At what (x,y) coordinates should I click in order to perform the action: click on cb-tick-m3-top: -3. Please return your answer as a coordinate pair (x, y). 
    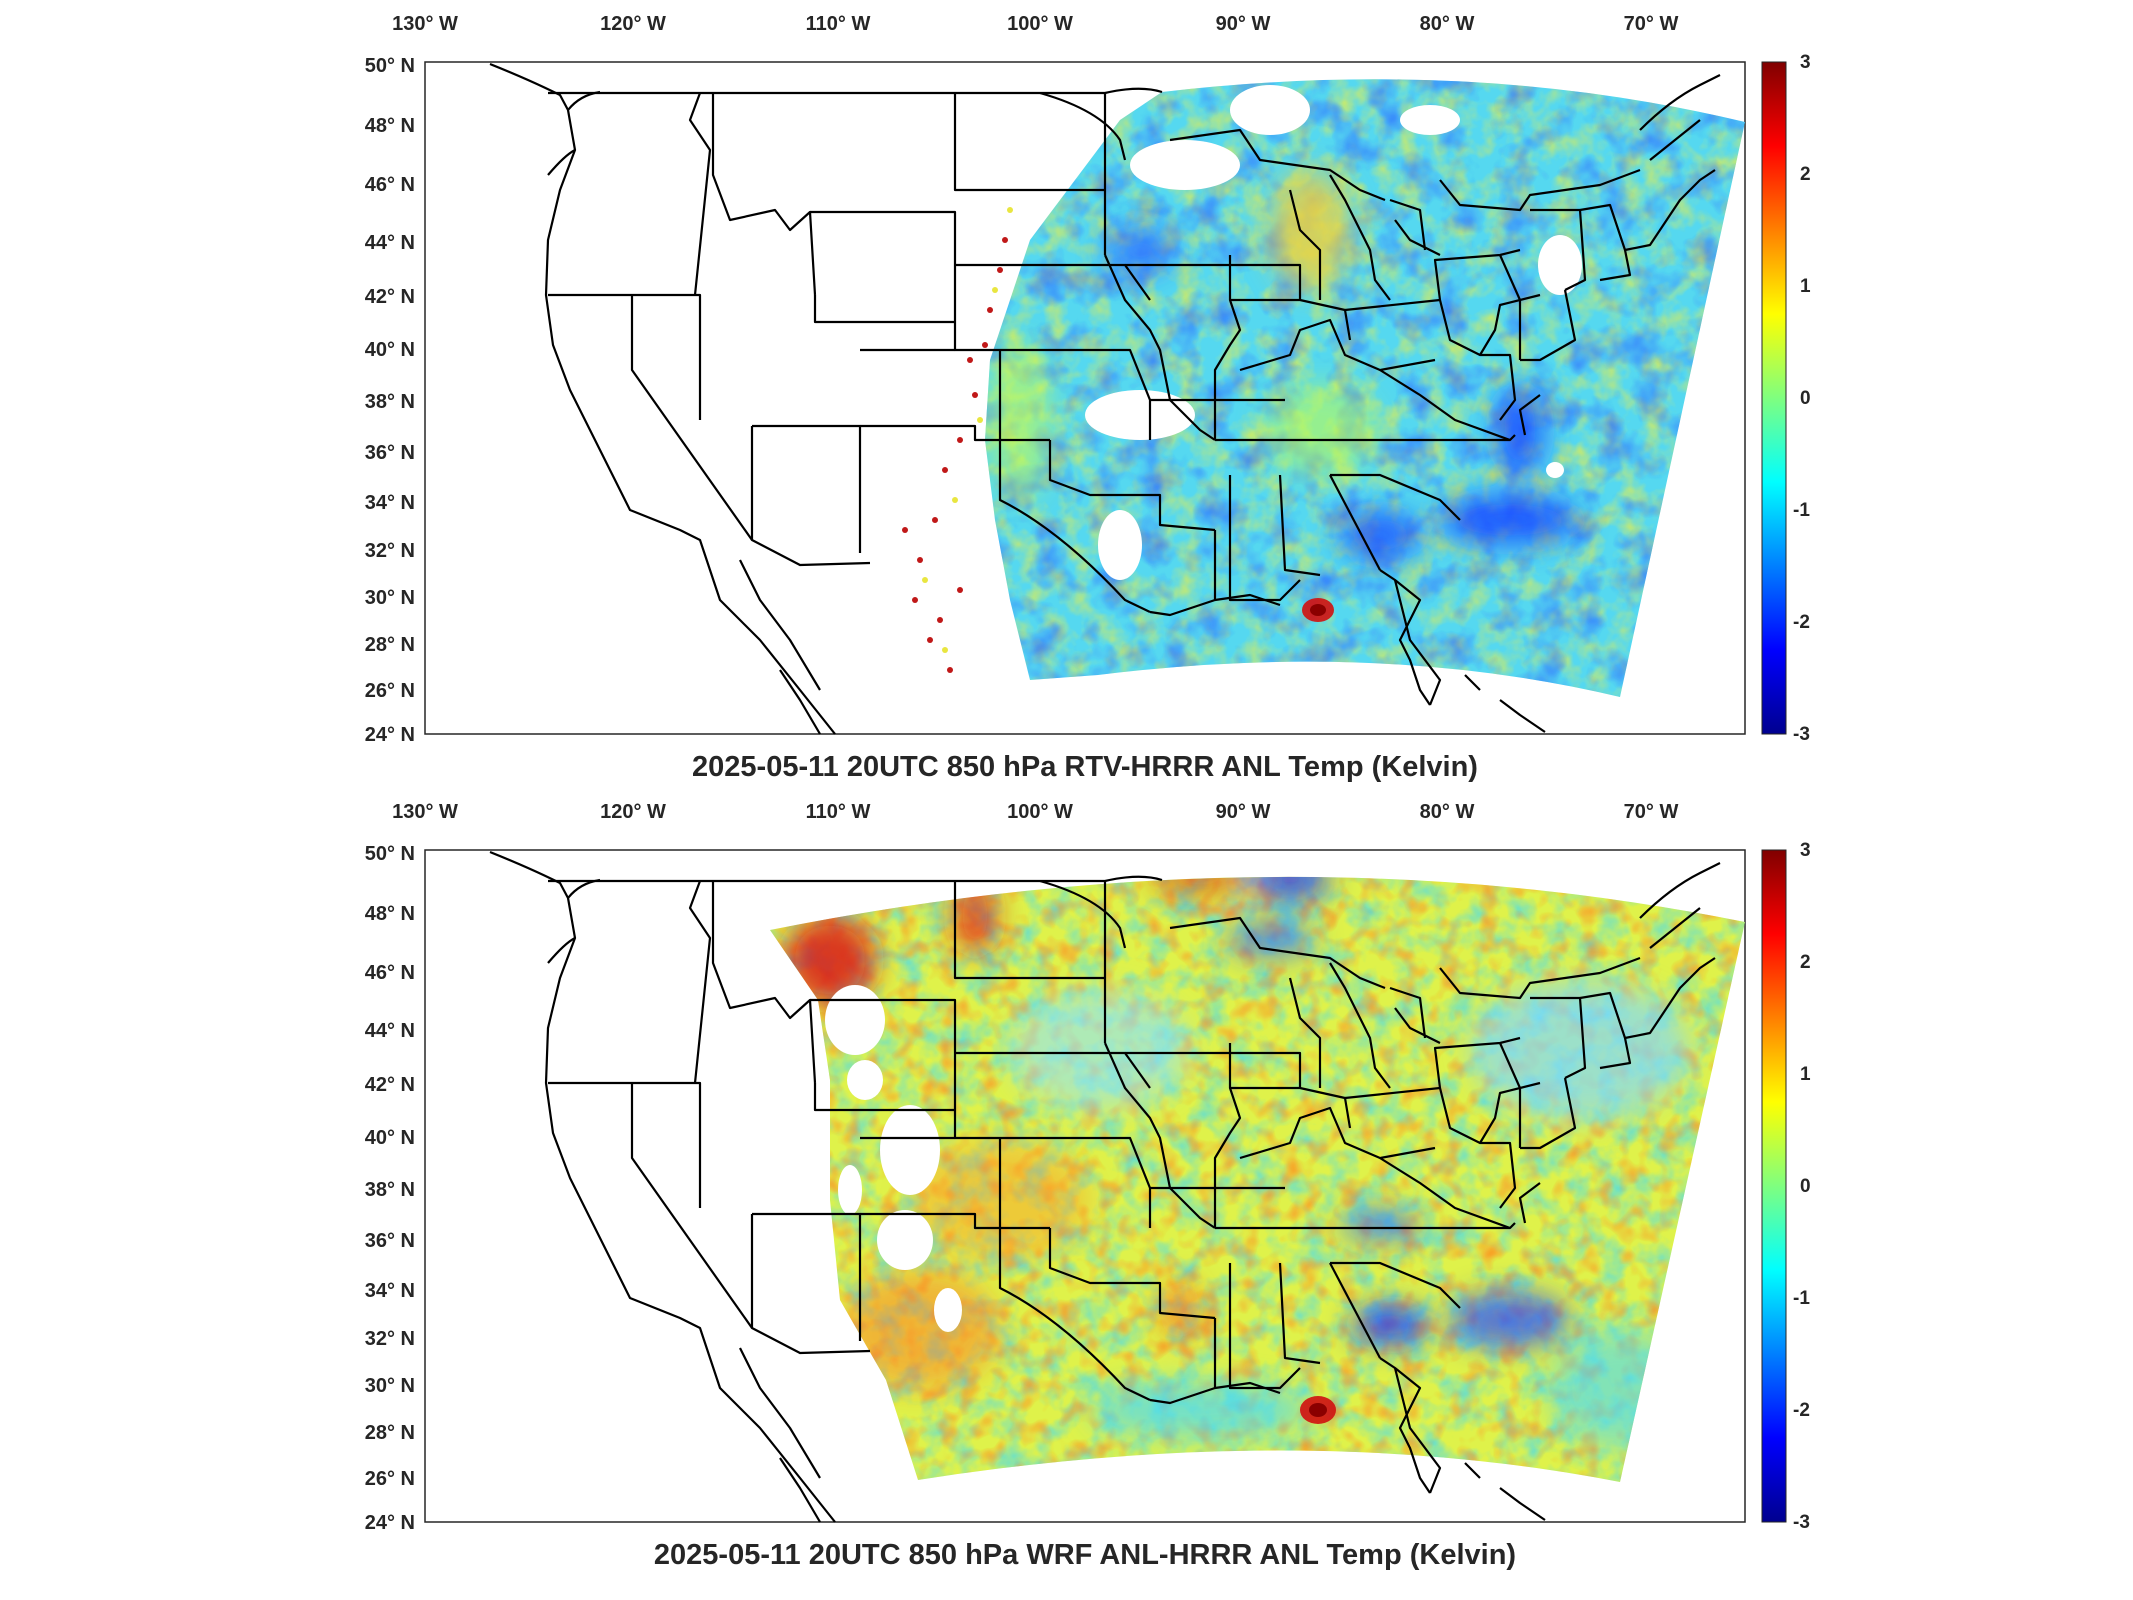
    Looking at the image, I should click on (1801, 734).